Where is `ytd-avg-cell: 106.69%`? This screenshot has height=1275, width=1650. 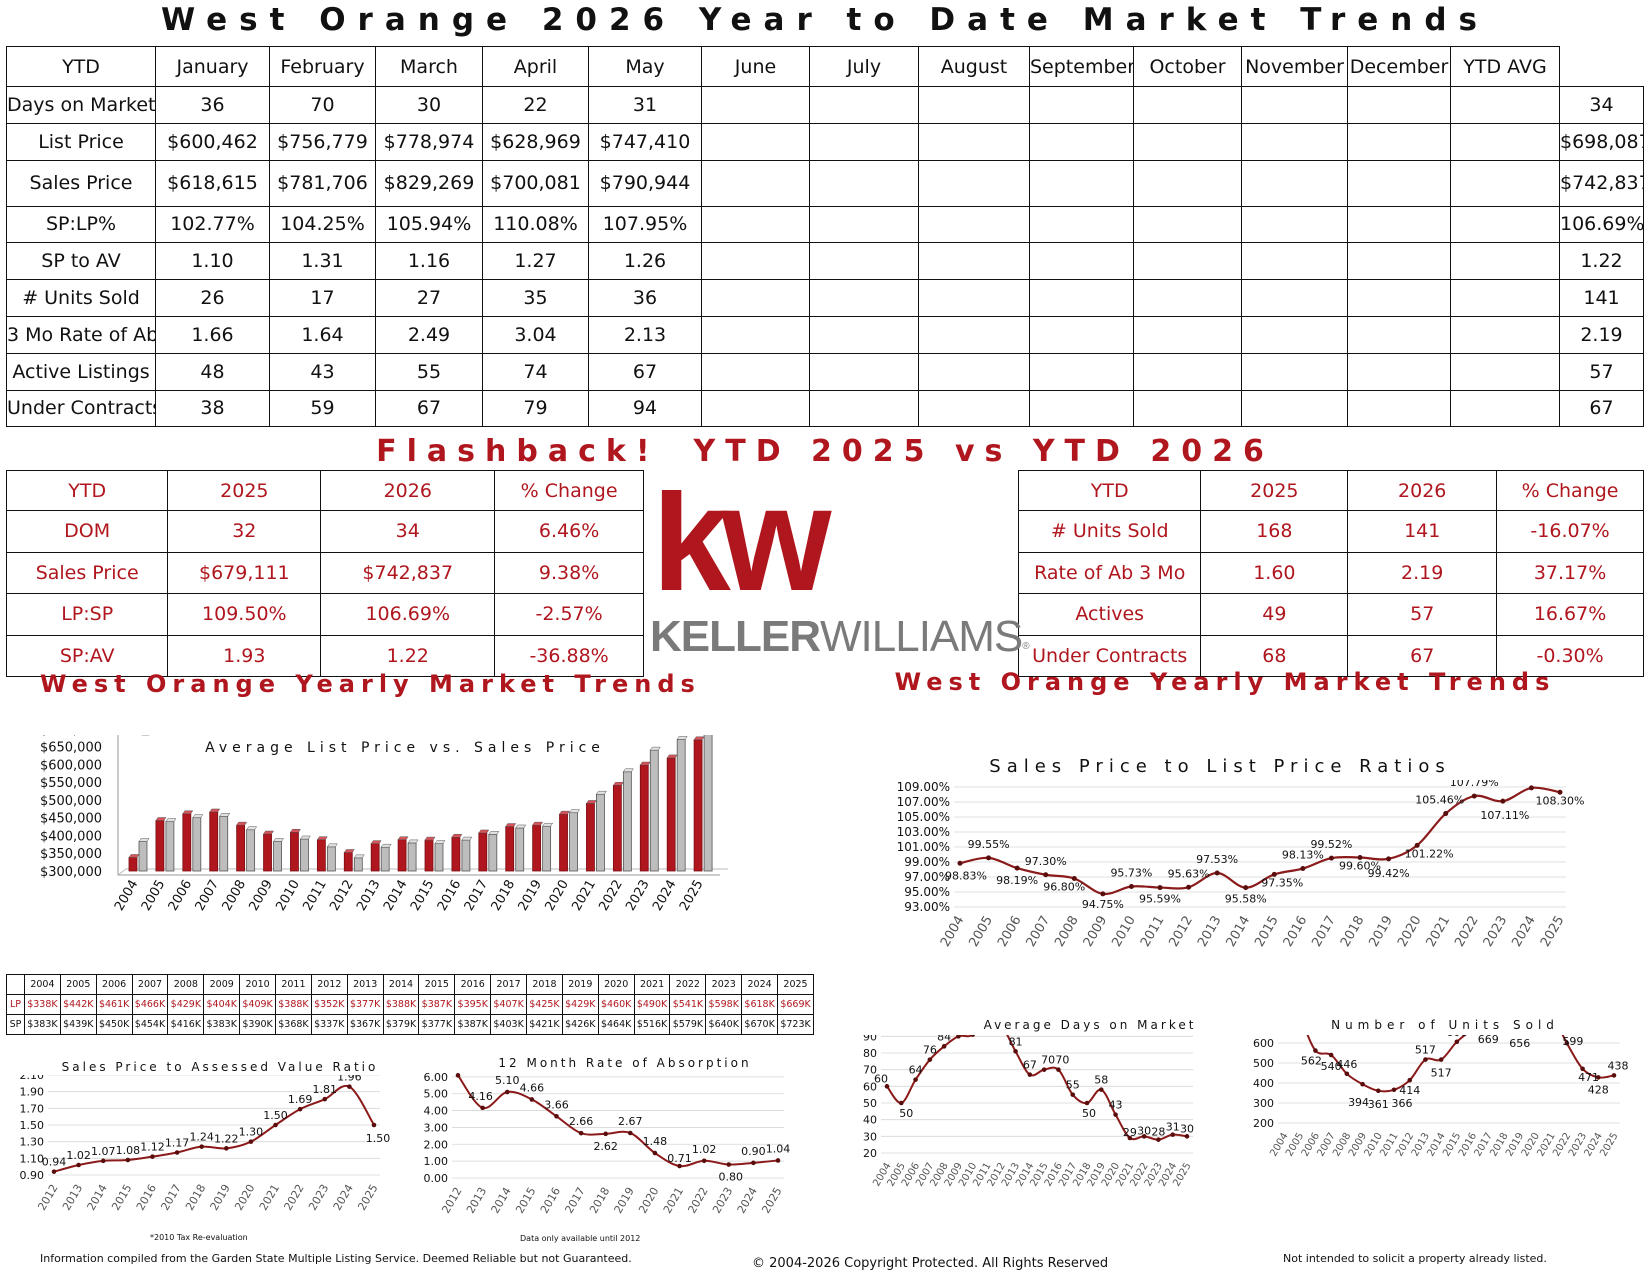
ytd-avg-cell: 106.69% is located at coordinates (1601, 224).